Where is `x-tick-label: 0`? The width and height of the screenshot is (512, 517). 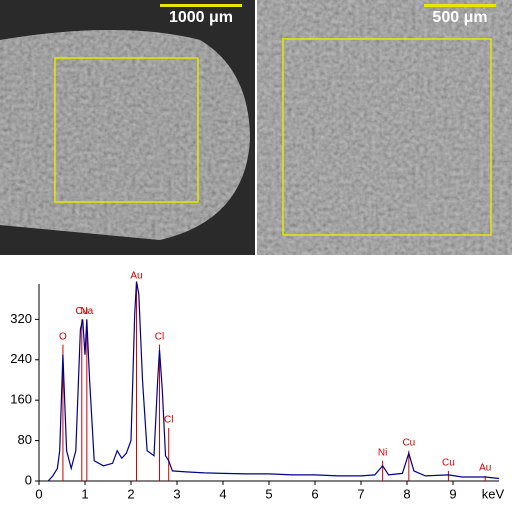
x-tick-label: 0 is located at coordinates (38, 493).